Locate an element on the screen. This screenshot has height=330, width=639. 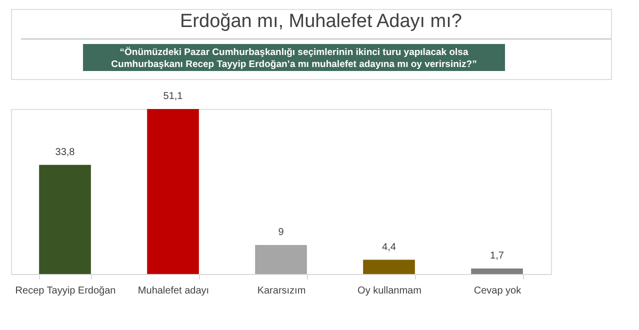
chart-subtitle: “Önümüzdeki Pazar Cumhurbaşkanlığı seçimlerinin ikinci turu yapılacak olsa Cumhurbaşkanı Recep Tayyip Erdoğan’a mı muhalefet adayına mı oy verirsiniz?” is located at coordinates (294, 58).